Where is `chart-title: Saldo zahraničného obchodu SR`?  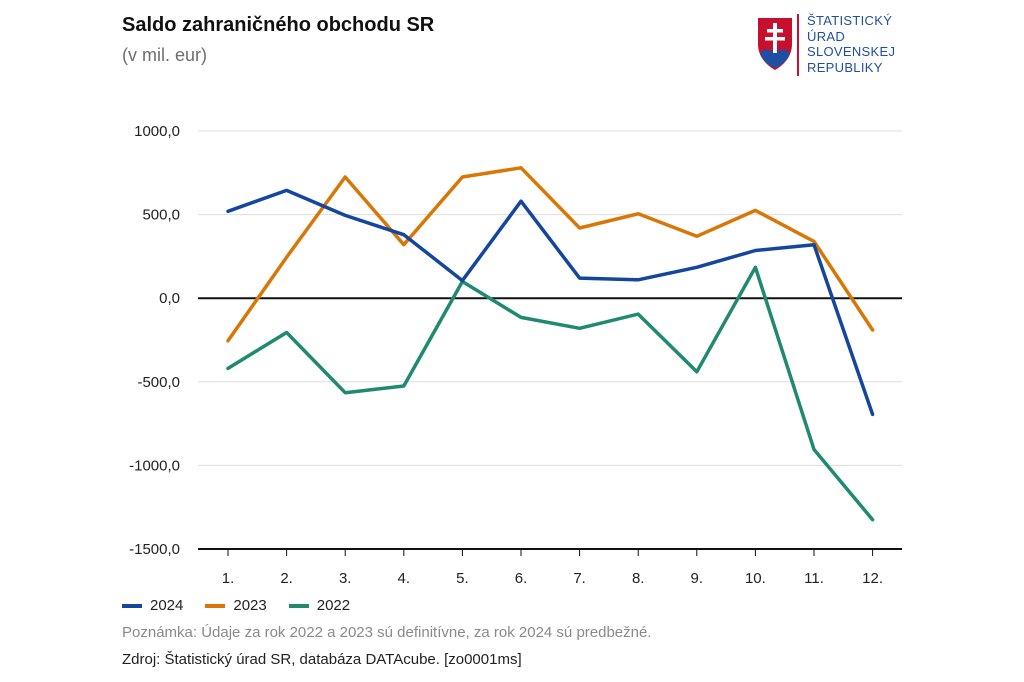 chart-title: Saldo zahraničného obchodu SR is located at coordinates (278, 25).